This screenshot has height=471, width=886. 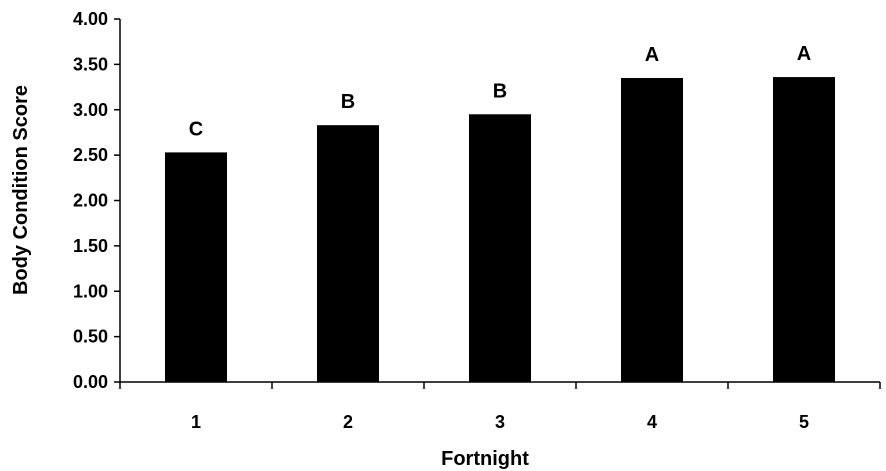 What do you see at coordinates (90, 201) in the screenshot?
I see `y-tick-label: 2.00` at bounding box center [90, 201].